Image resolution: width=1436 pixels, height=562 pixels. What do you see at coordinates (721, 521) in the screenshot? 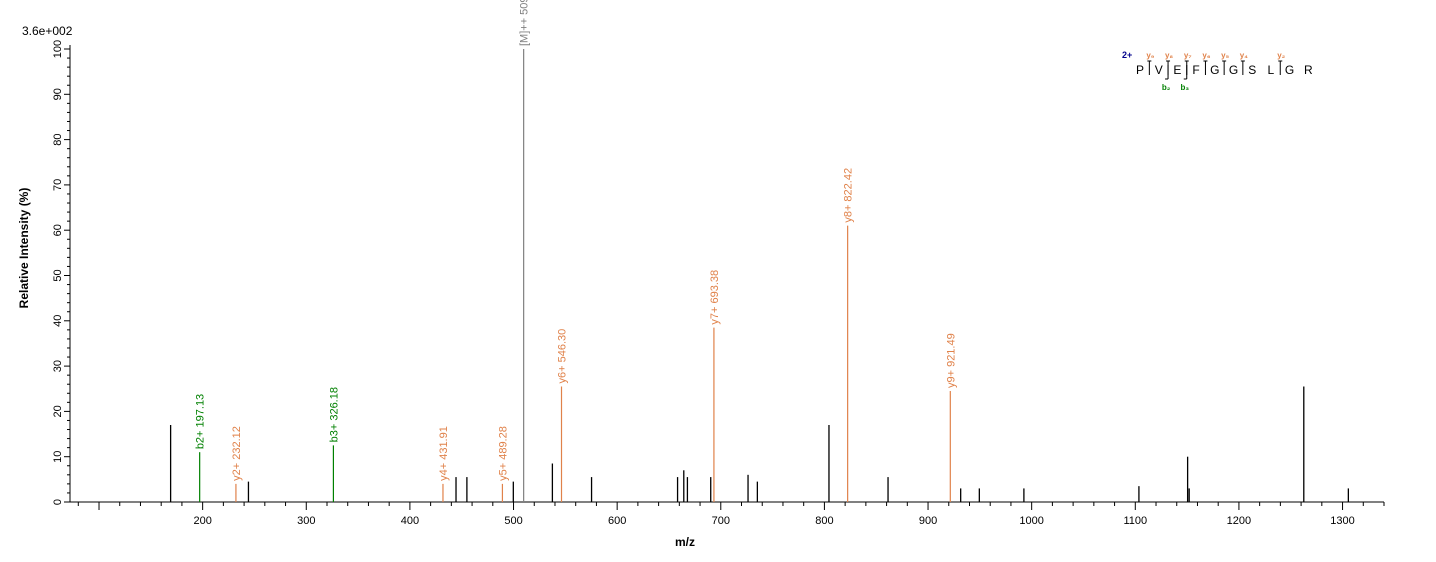
I see `x-tick-label: 700` at bounding box center [721, 521].